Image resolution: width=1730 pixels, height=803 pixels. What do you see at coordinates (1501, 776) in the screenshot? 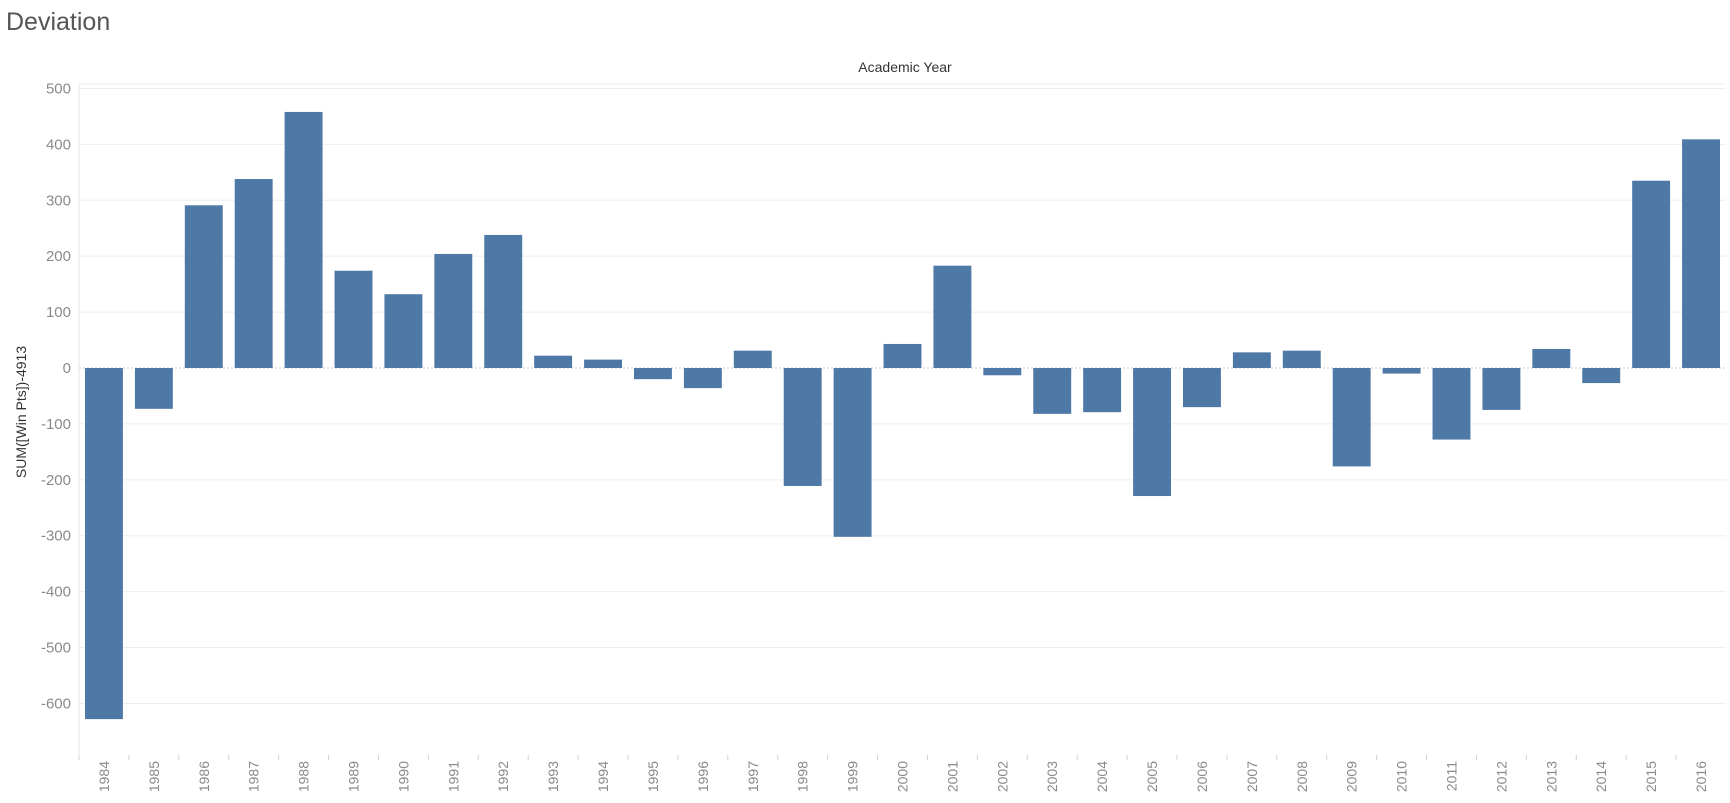
I see `x-tick-label: 2012` at bounding box center [1501, 776].